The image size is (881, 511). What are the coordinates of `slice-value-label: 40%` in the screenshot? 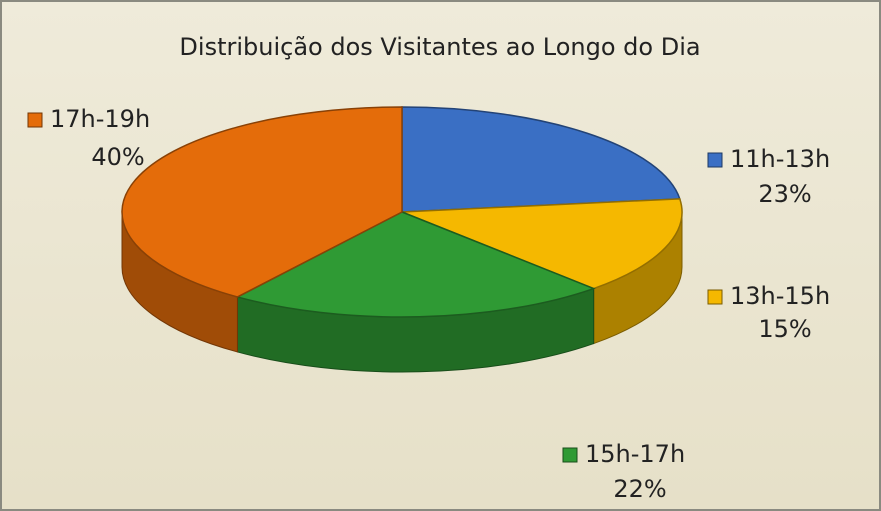 It's located at (117, 157).